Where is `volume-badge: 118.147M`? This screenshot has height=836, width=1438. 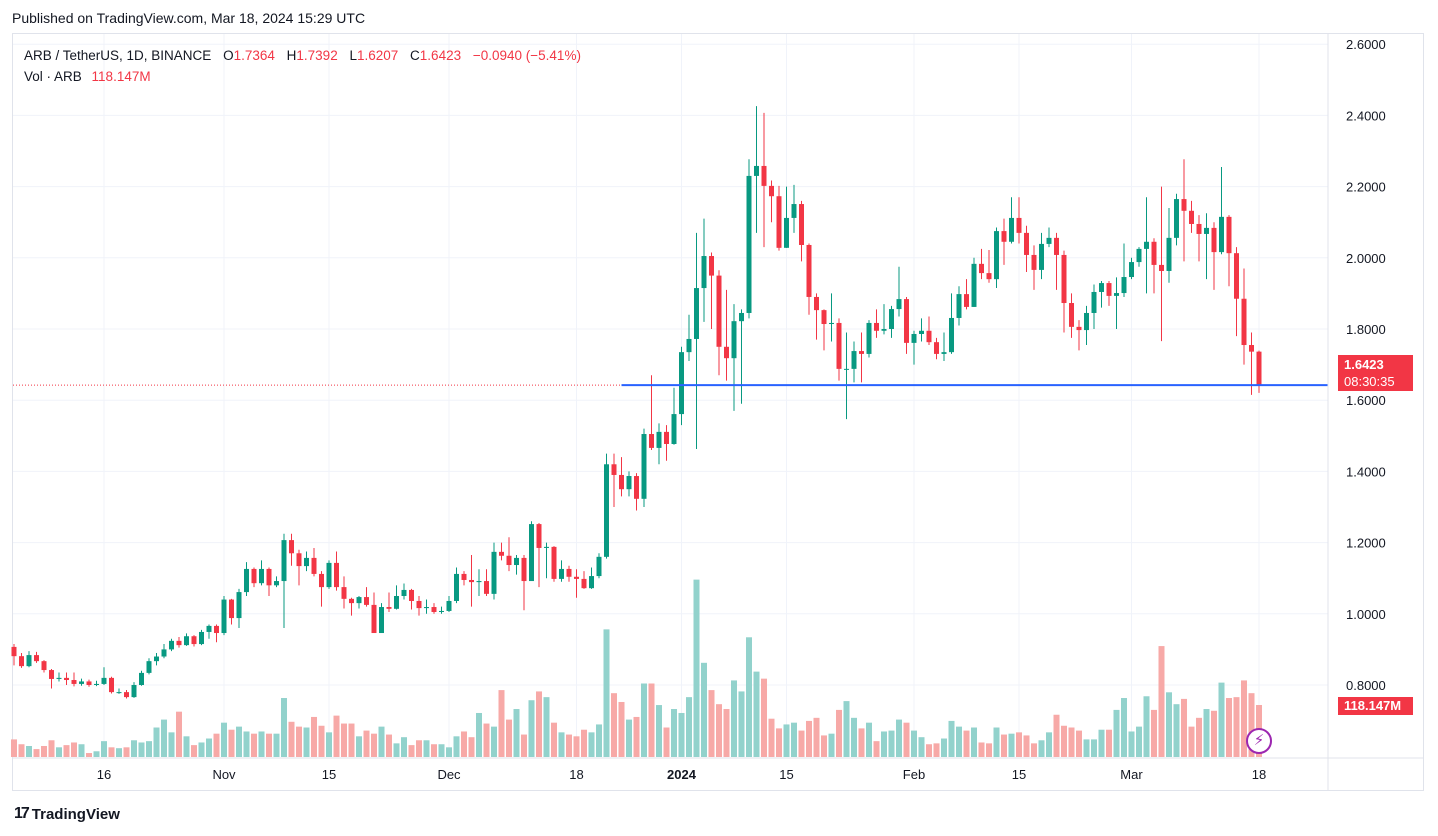
volume-badge: 118.147M is located at coordinates (1375, 706).